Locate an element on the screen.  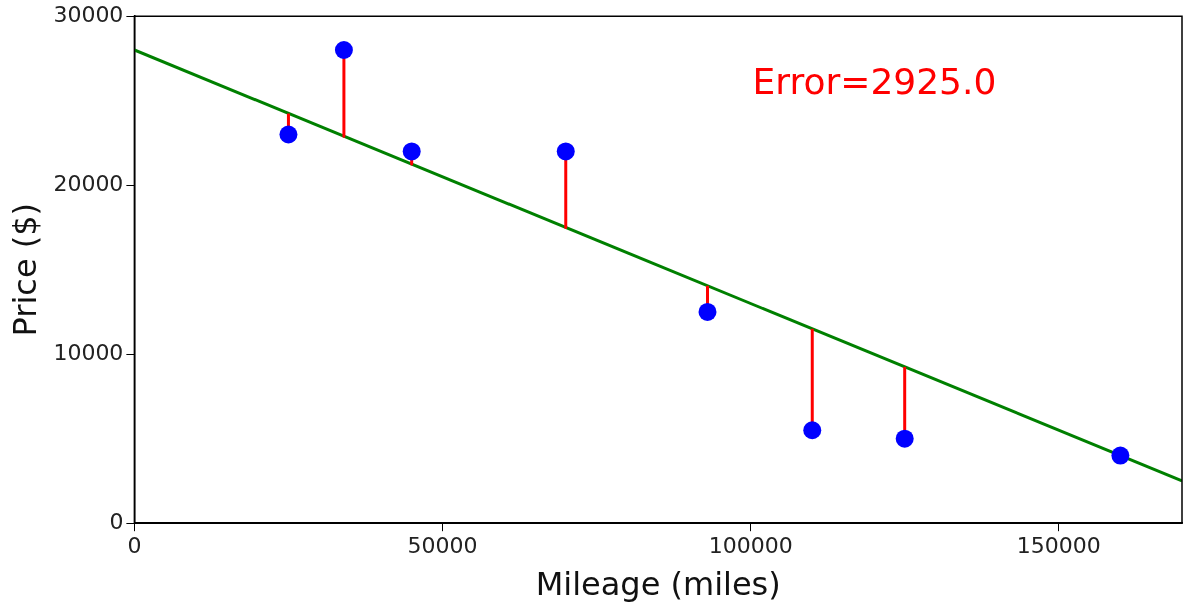
x-tick-label: 100000 is located at coordinates (750, 546).